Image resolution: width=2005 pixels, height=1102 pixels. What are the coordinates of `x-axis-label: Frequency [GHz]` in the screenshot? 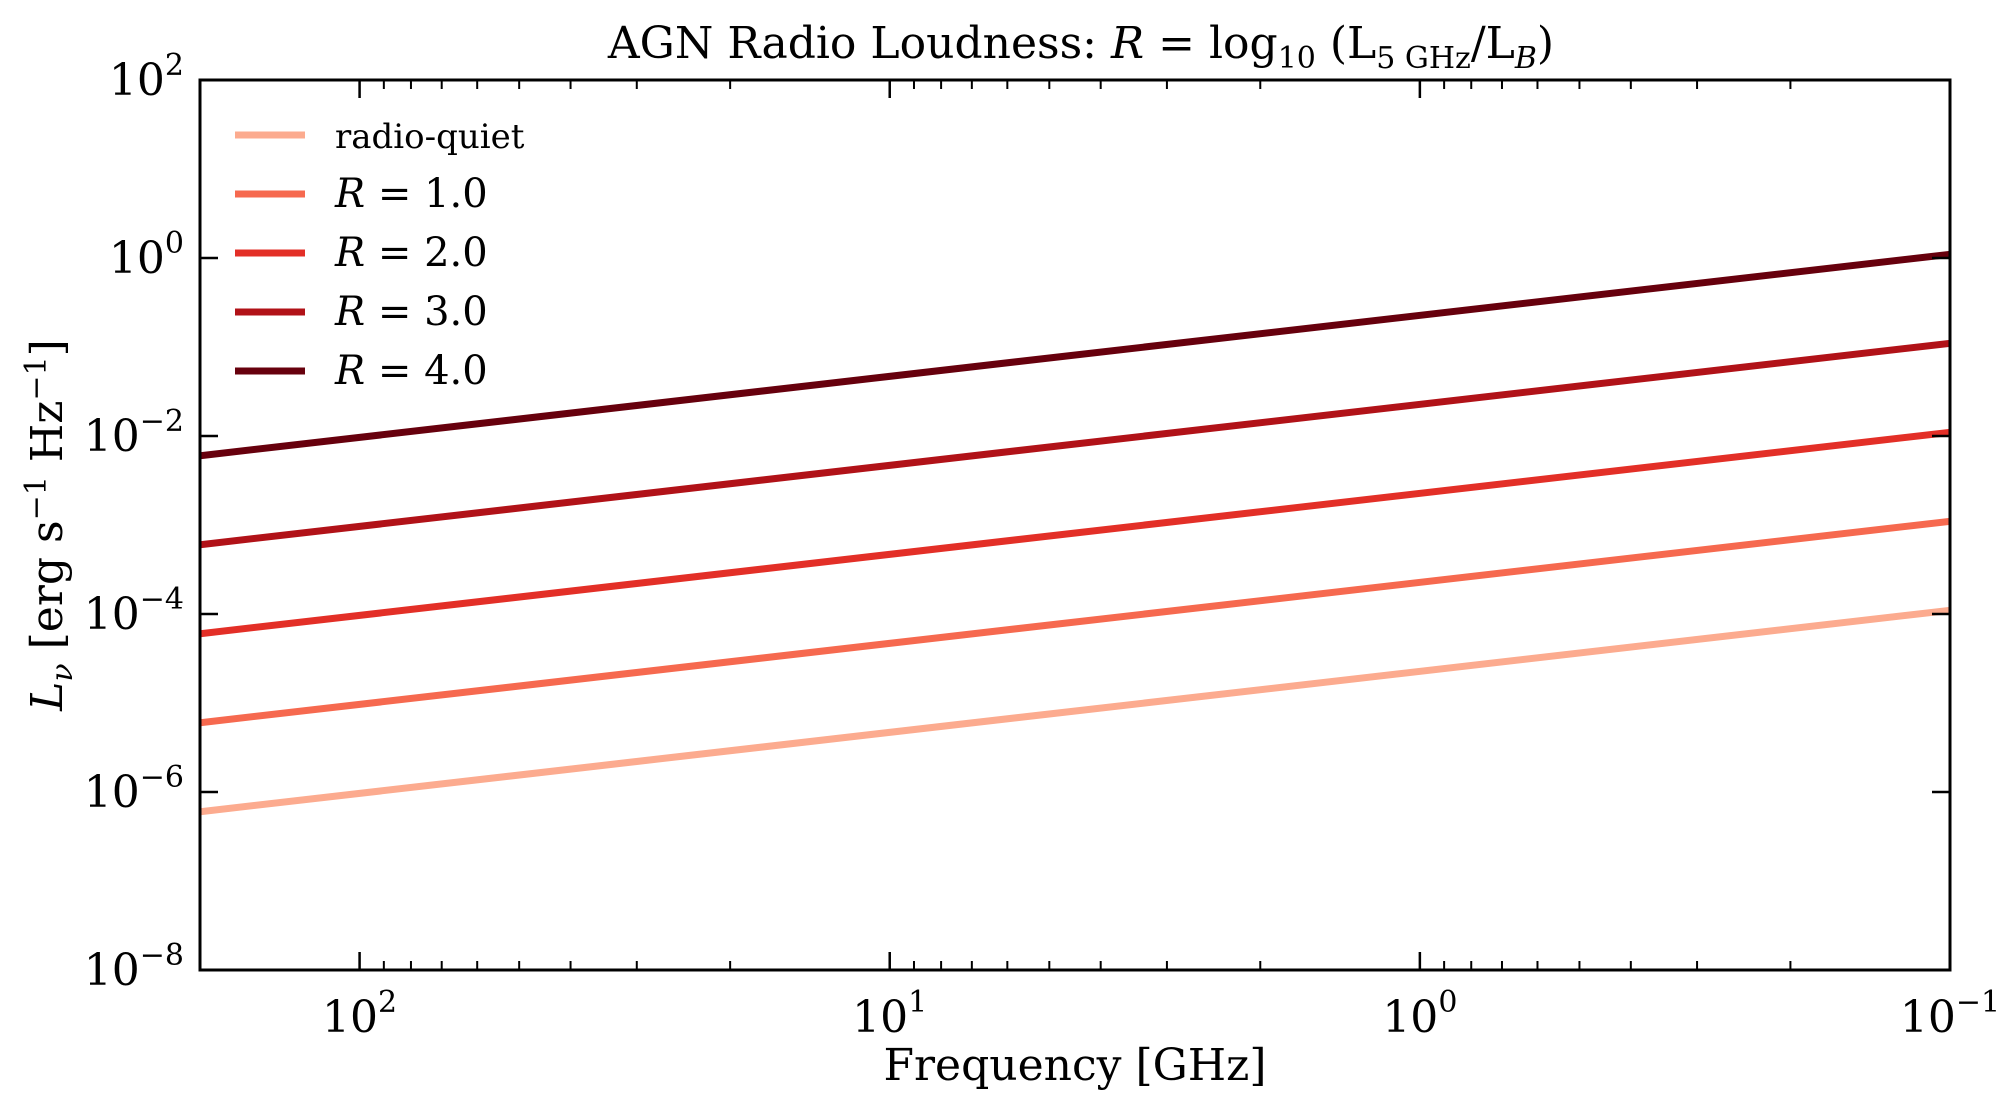 It's located at (1074, 1065).